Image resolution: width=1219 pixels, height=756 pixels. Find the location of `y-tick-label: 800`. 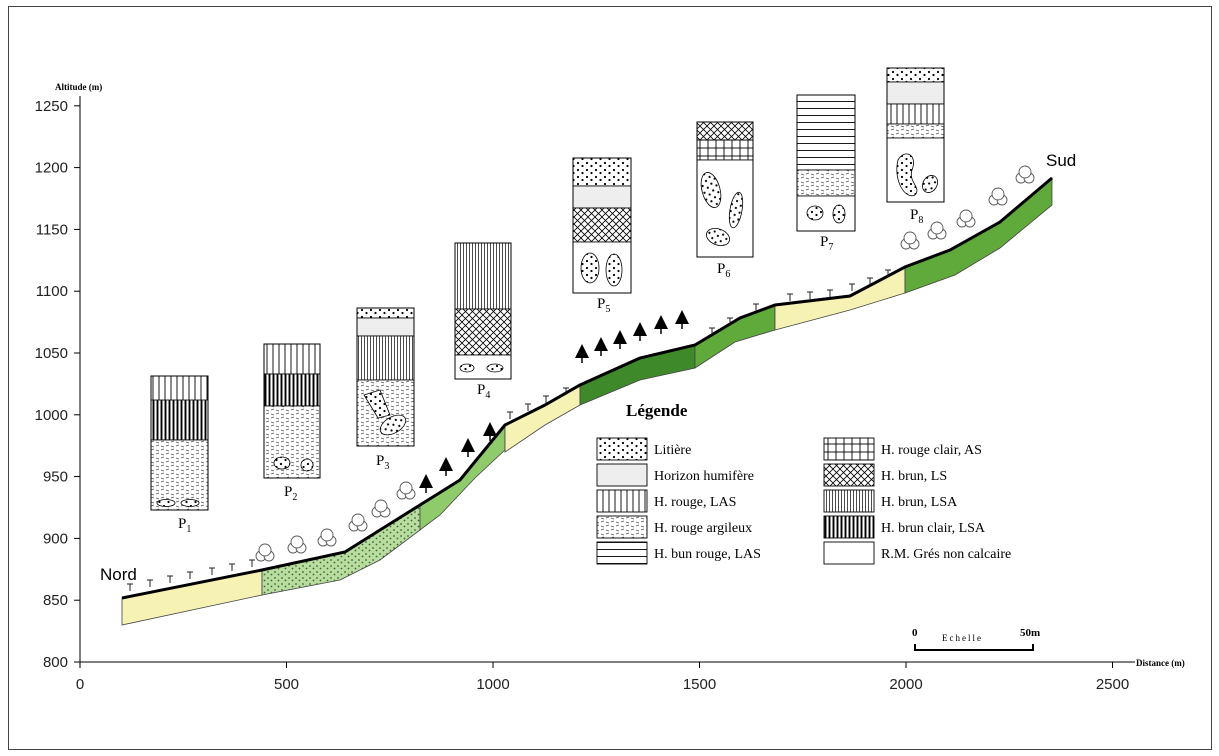

y-tick-label: 800 is located at coordinates (55, 662).